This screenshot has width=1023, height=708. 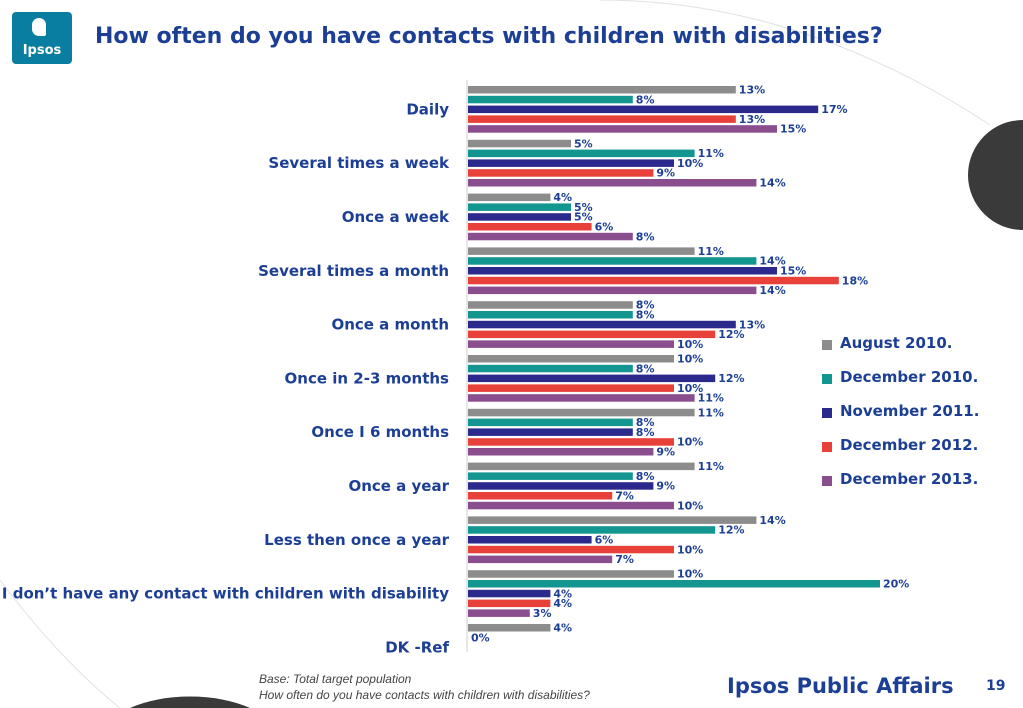 What do you see at coordinates (359, 163) in the screenshot?
I see `category-label: Several times a week` at bounding box center [359, 163].